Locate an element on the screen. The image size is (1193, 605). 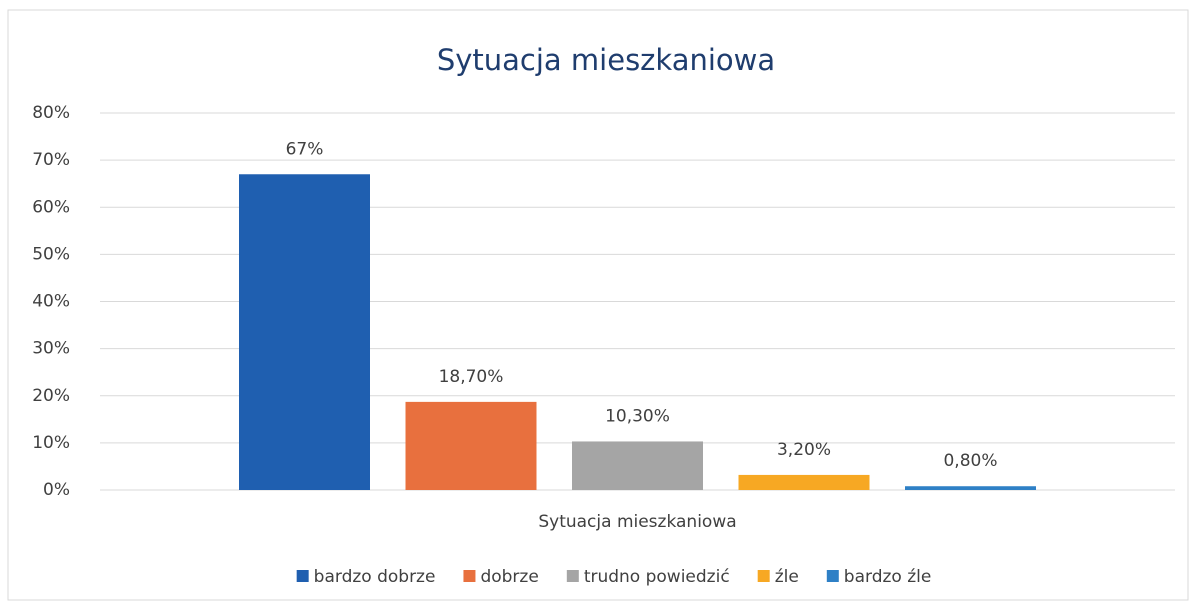
y-tick-label: 50% is located at coordinates (51, 254).